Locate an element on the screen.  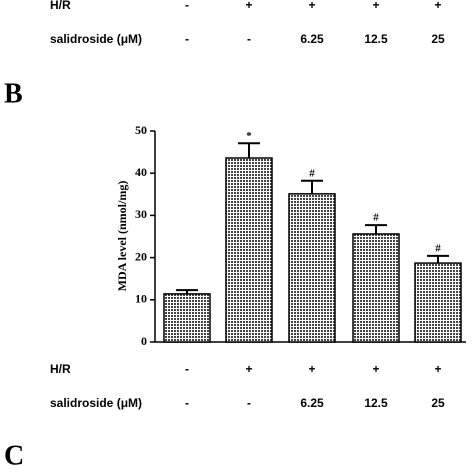
y-tick-label: 0 is located at coordinates (144, 341).